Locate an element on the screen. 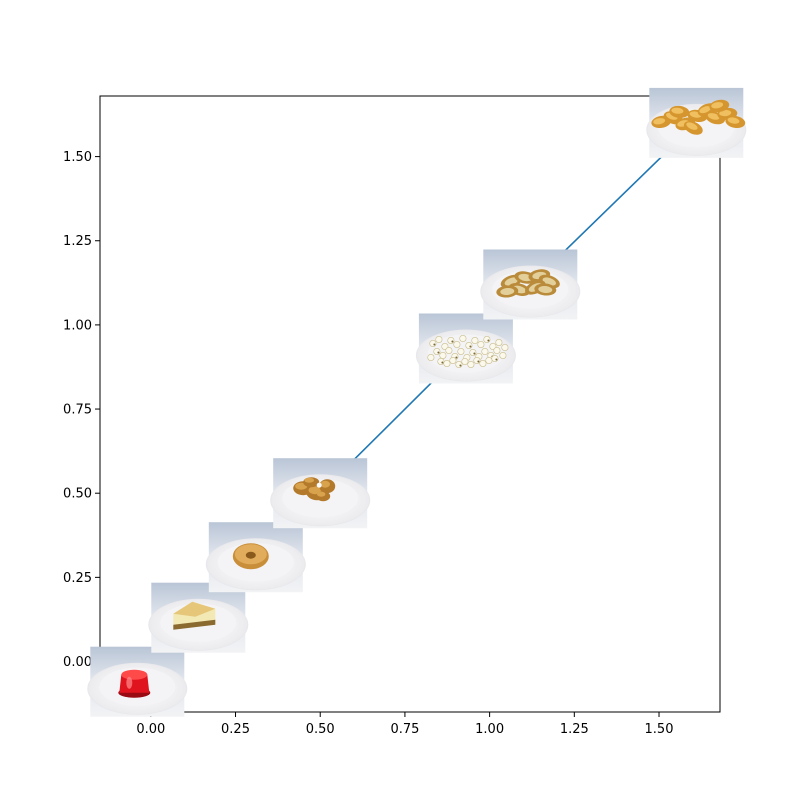 This screenshot has width=800, height=800. donut-icon is located at coordinates (255, 557).